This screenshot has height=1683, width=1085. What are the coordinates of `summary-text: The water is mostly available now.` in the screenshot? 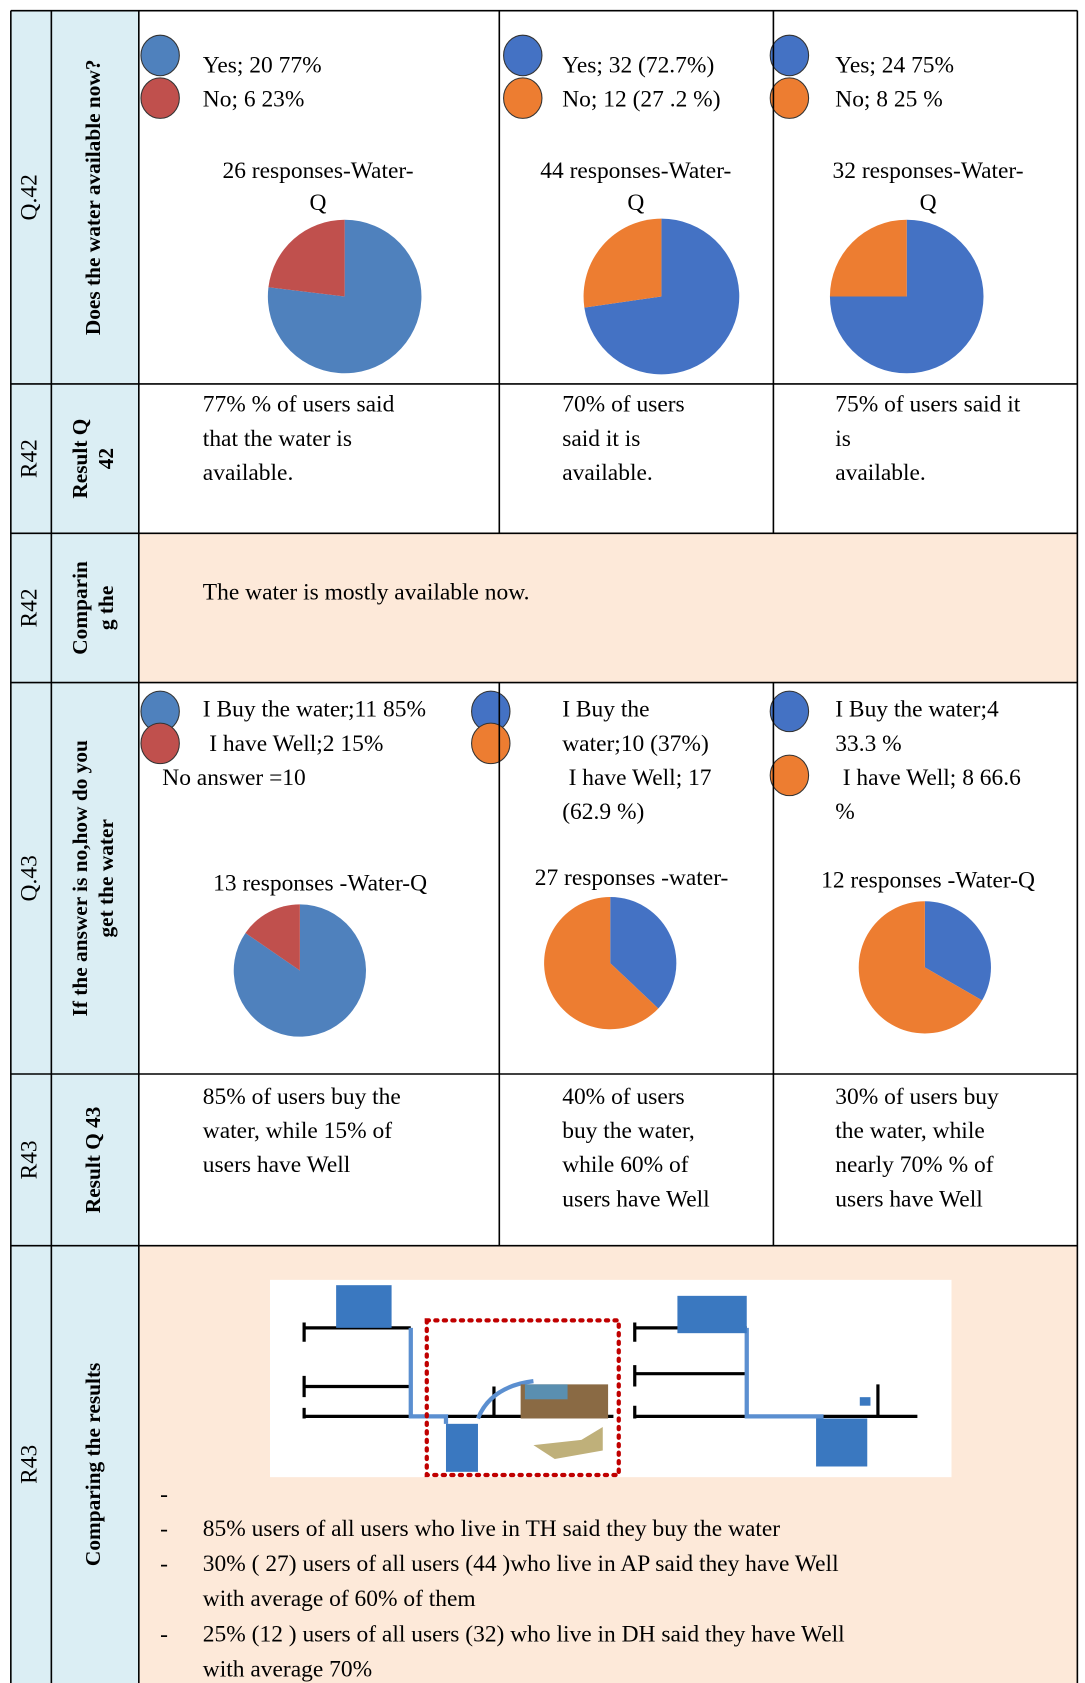 It's located at (366, 592).